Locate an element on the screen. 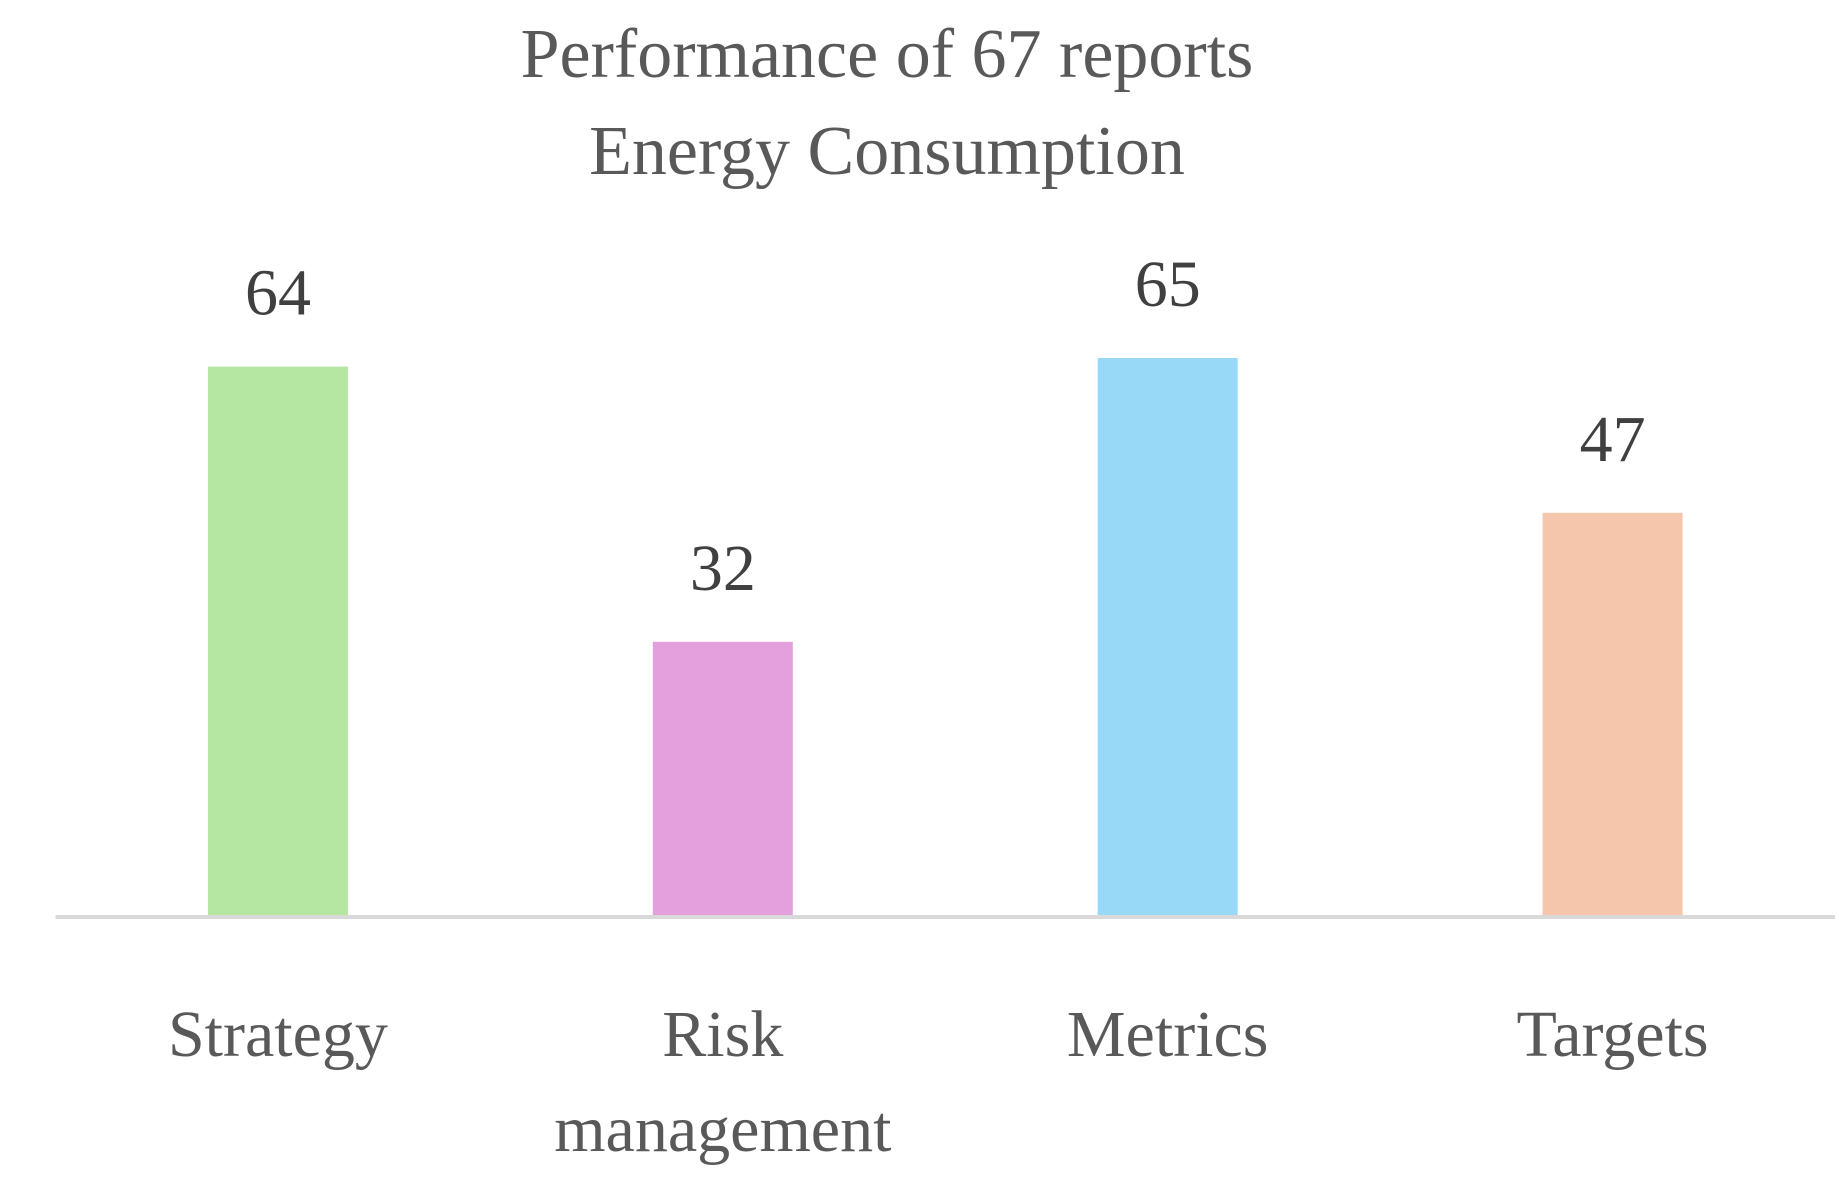 The width and height of the screenshot is (1839, 1177). x-tick-label: Metrics is located at coordinates (1167, 1034).